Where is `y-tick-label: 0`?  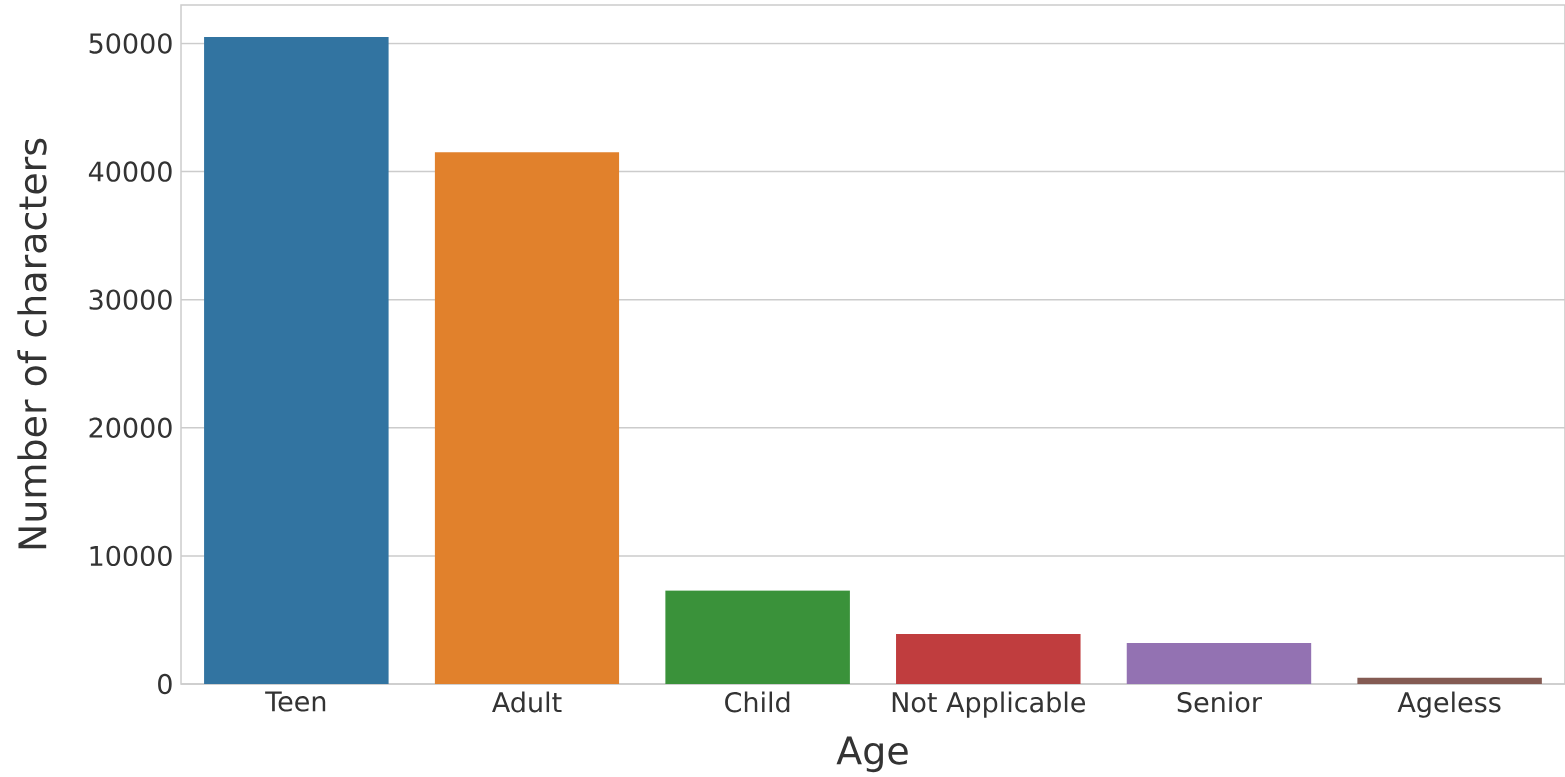
y-tick-label: 0 is located at coordinates (165, 684).